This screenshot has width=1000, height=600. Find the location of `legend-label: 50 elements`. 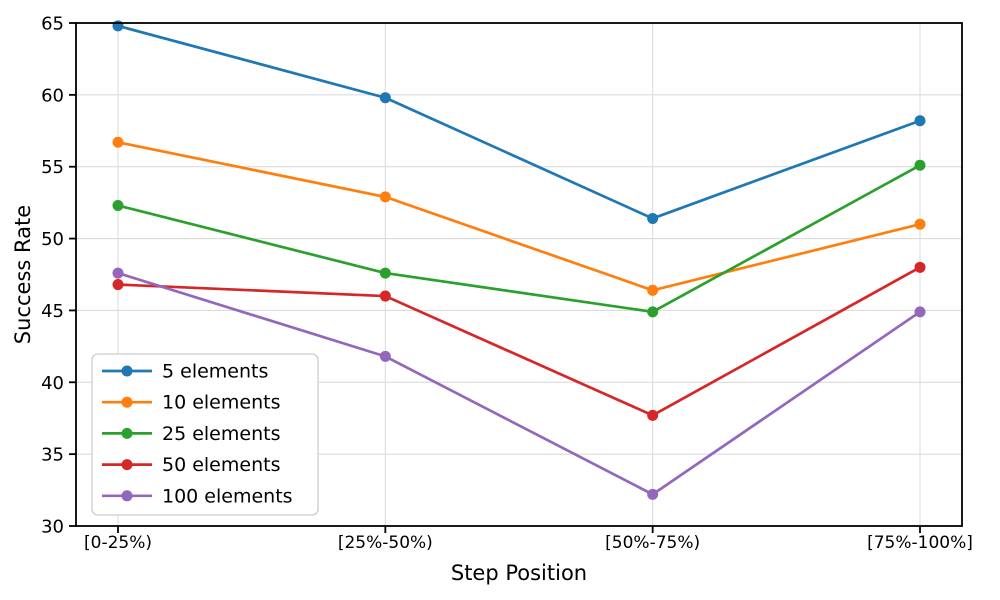

legend-label: 50 elements is located at coordinates (221, 465).